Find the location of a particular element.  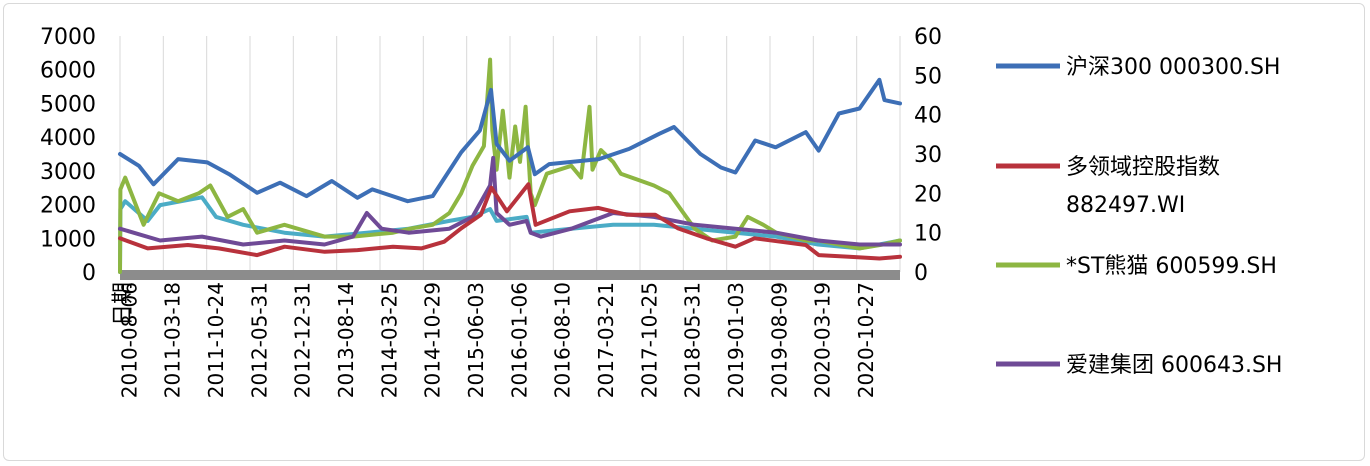

y-left-tick-label: 3000 is located at coordinates (68, 172).